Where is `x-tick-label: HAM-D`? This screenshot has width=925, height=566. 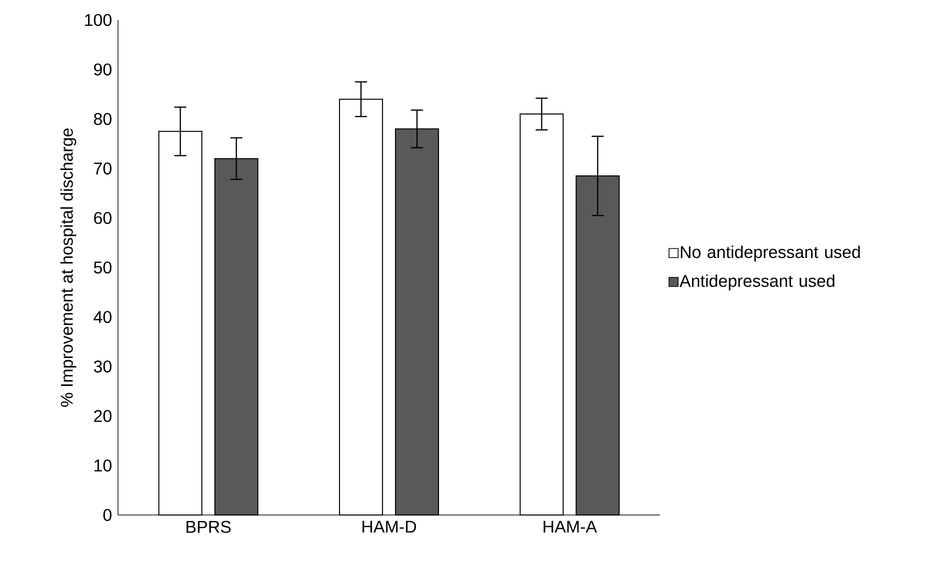
x-tick-label: HAM-D is located at coordinates (389, 526).